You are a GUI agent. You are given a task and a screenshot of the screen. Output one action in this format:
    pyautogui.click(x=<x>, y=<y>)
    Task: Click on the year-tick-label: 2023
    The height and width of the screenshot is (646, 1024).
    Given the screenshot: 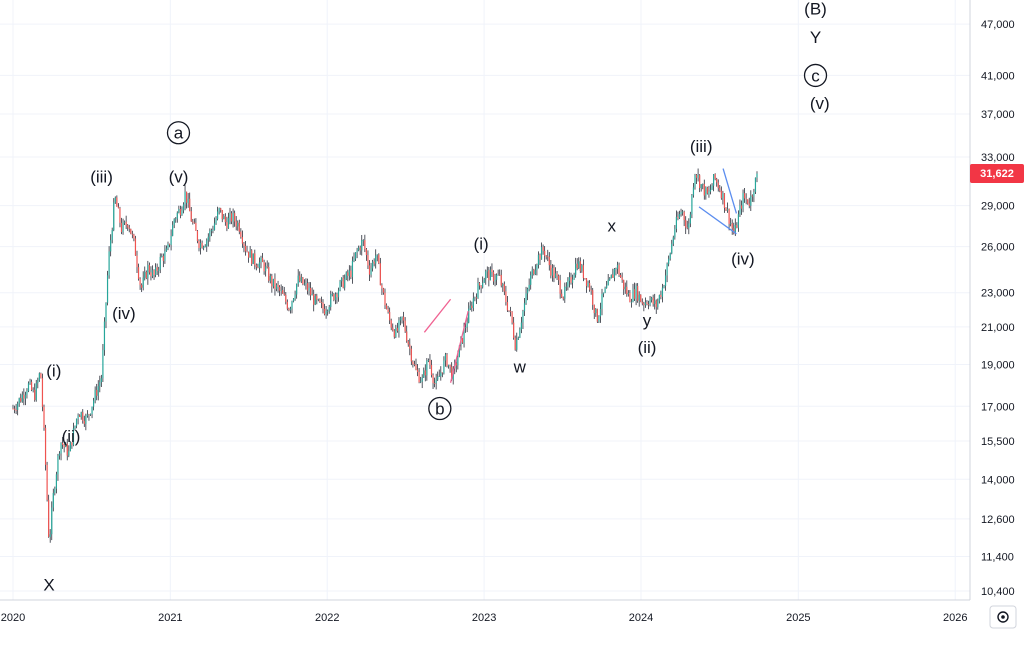 What is the action you would take?
    pyautogui.click(x=484, y=618)
    